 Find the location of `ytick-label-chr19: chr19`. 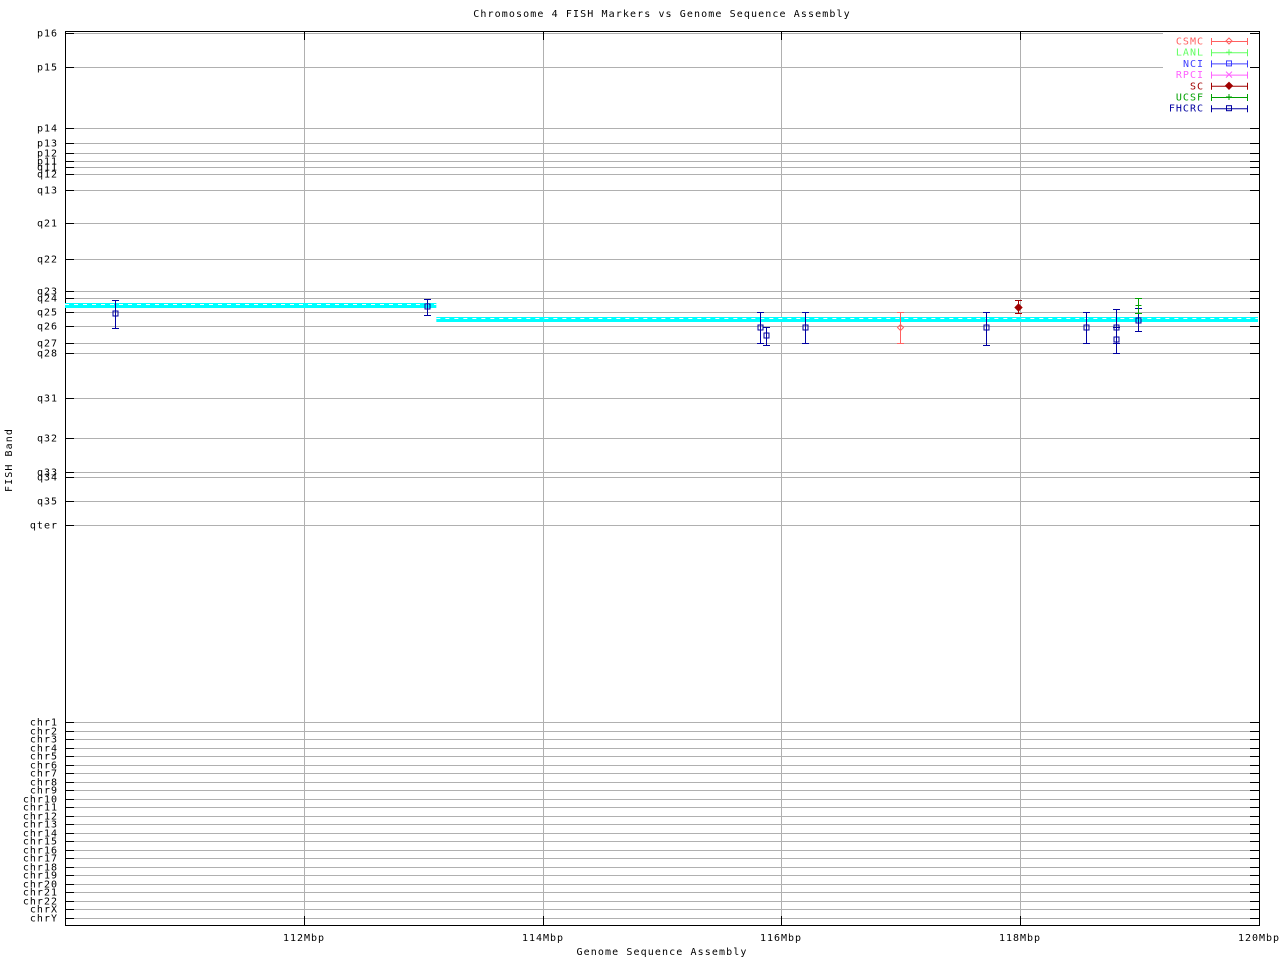

ytick-label-chr19: chr19 is located at coordinates (40, 876).